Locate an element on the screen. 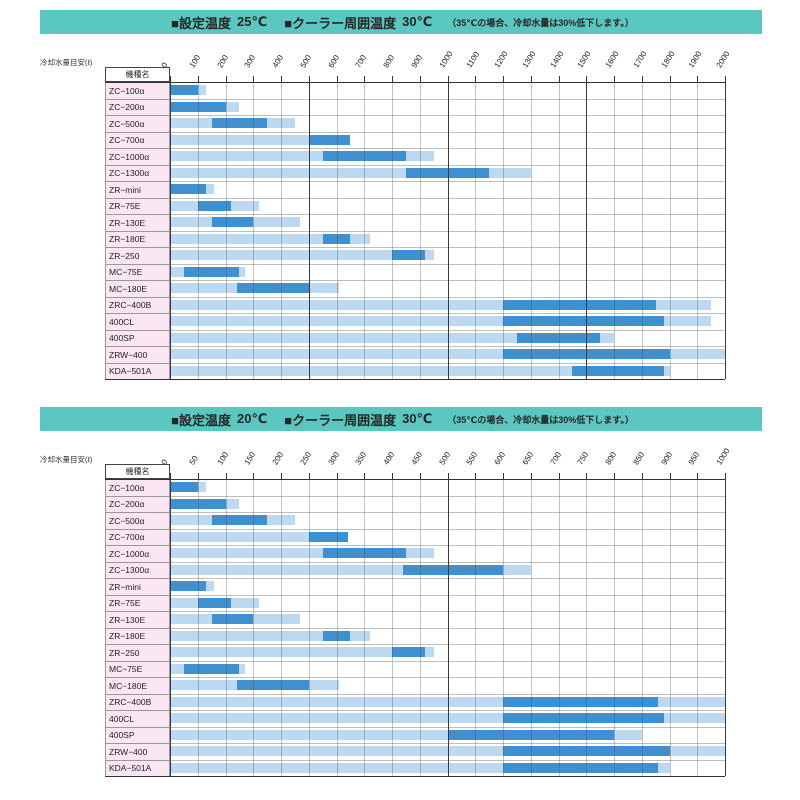 This screenshot has width=800, height=800. model-label: ZR−mini is located at coordinates (137, 190).